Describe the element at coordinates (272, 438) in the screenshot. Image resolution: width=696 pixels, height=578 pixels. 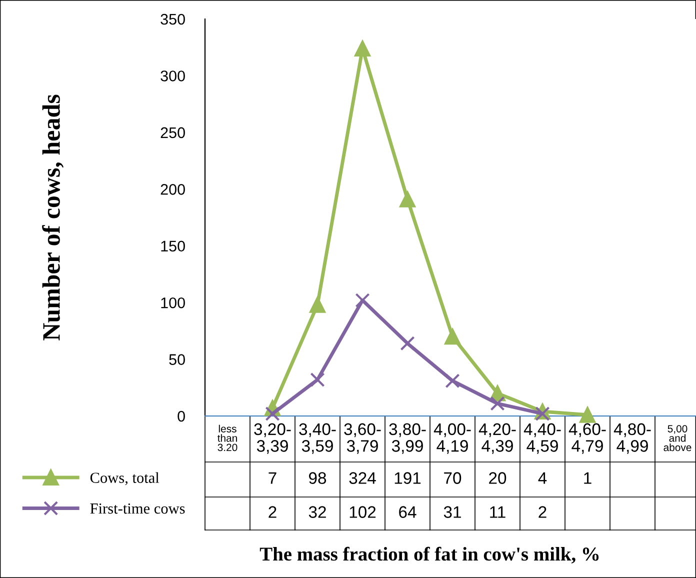
I see `x-tick-label: 3,20- 3,39` at that location.